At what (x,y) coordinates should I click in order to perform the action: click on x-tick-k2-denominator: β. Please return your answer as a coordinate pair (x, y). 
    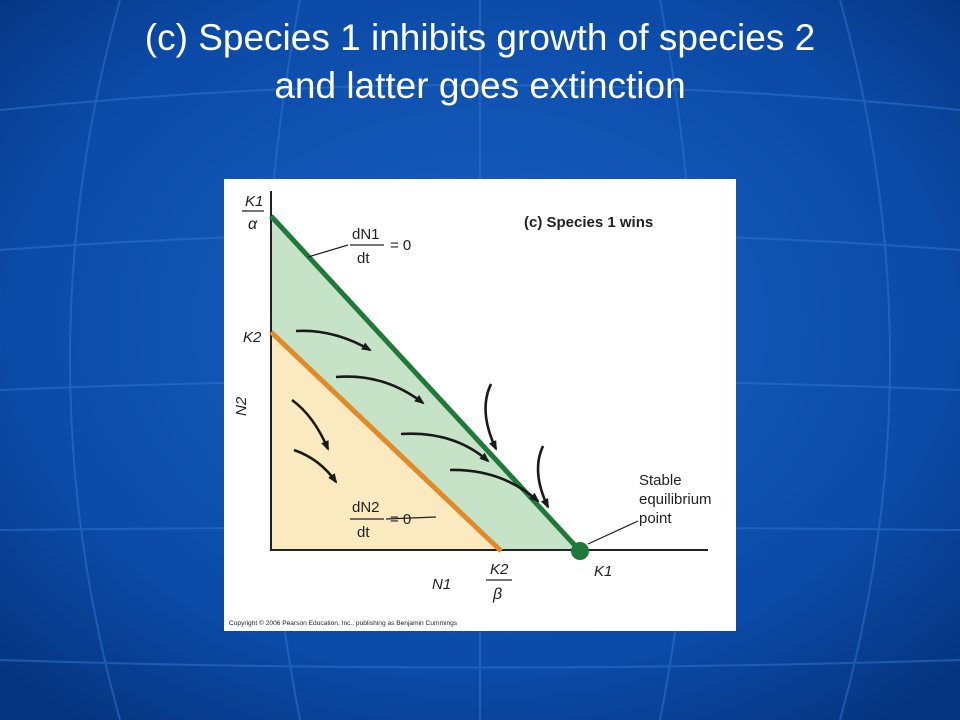
    Looking at the image, I should click on (497, 594).